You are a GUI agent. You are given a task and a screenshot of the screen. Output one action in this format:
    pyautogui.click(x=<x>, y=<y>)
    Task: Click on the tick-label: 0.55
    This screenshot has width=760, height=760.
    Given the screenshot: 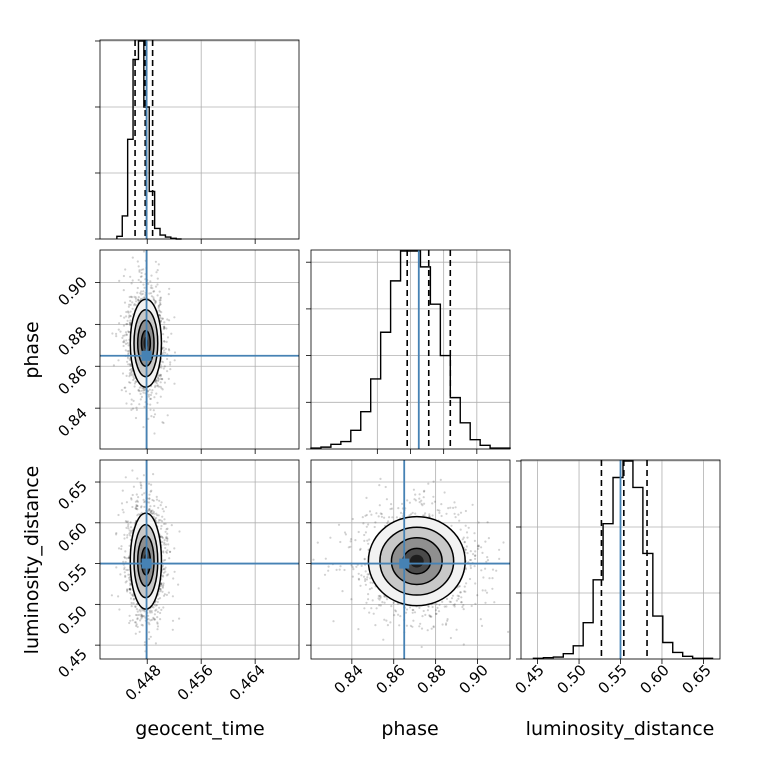 What is the action you would take?
    pyautogui.click(x=72, y=578)
    